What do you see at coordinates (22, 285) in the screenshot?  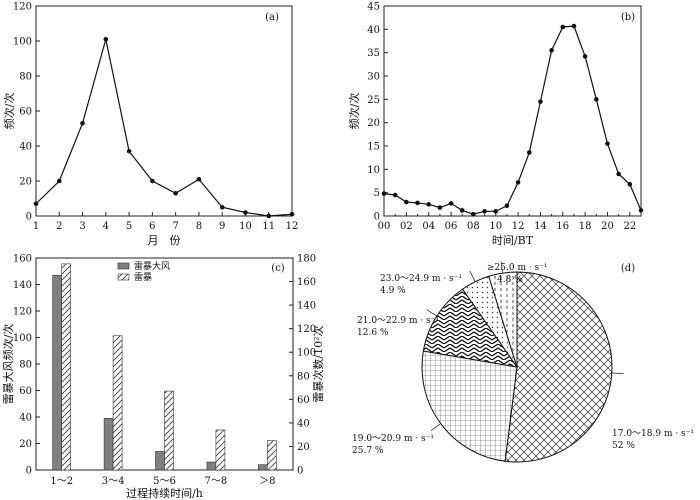 I see `y-tick-label: 140` at bounding box center [22, 285].